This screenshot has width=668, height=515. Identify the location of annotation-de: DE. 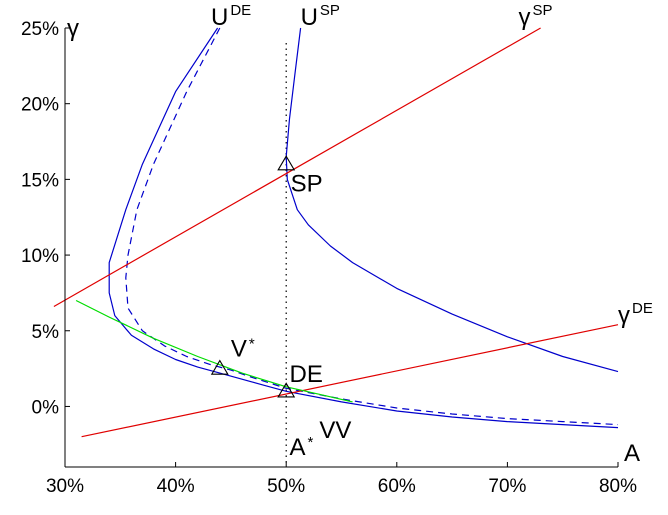
(306, 374).